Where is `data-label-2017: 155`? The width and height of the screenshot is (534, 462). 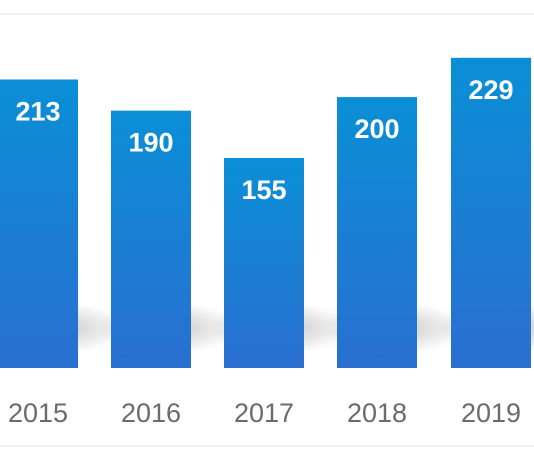
data-label-2017: 155 is located at coordinates (263, 190).